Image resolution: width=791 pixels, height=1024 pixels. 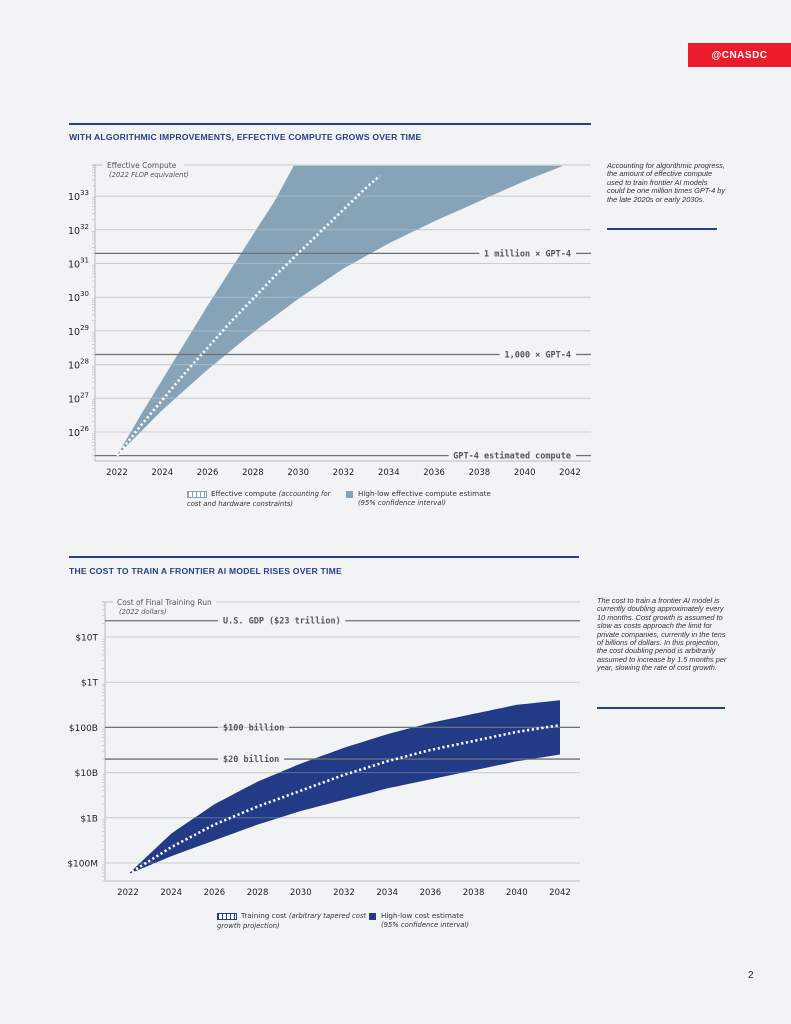 I want to click on y-axis-title: Effective Compute, so click(x=142, y=165).